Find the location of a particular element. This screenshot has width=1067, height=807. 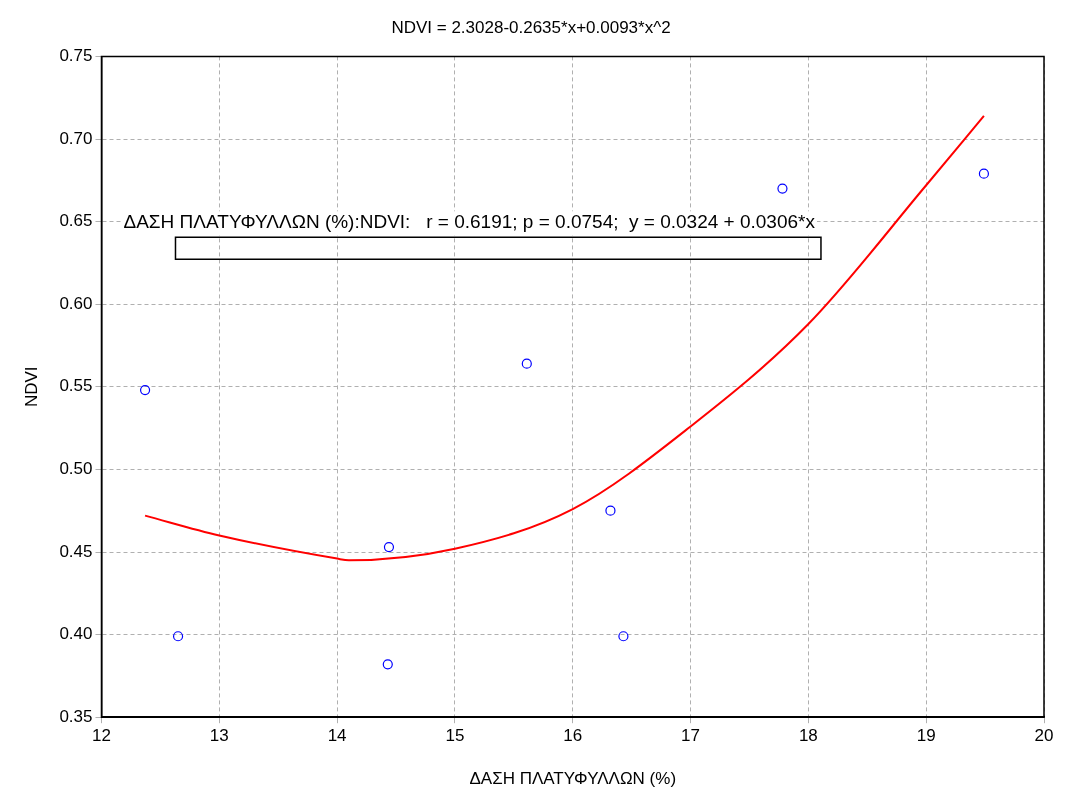

x-tick-label: 20 is located at coordinates (1044, 736).